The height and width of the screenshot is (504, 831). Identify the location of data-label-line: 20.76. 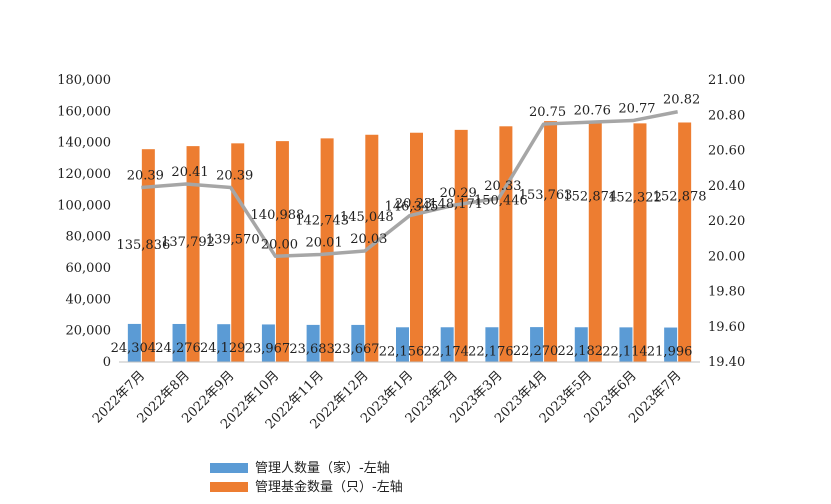
(592, 110).